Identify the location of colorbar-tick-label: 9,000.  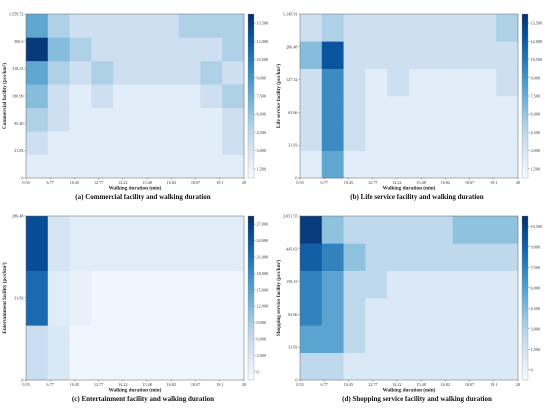
(535, 247).